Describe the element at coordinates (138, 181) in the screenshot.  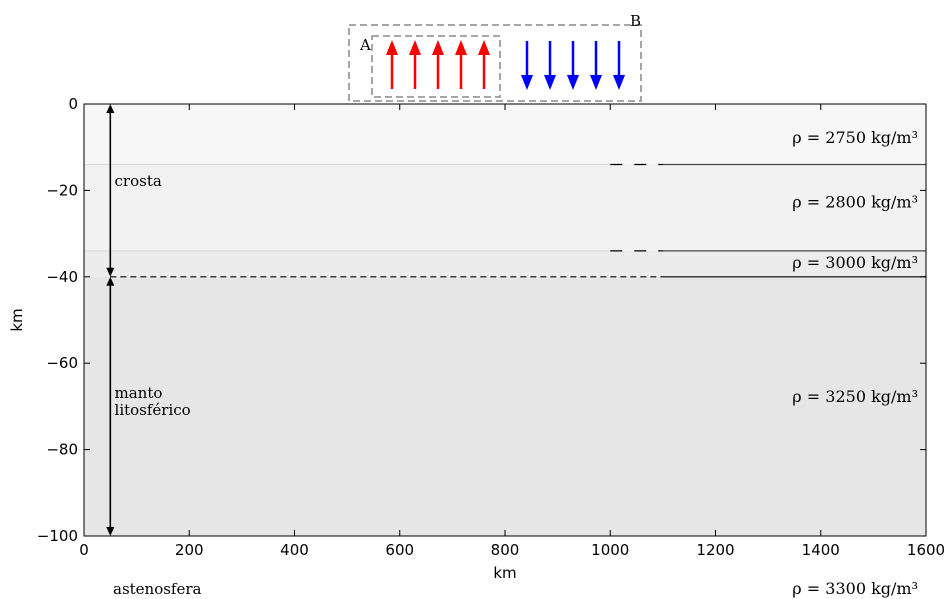
I see `region-label-0: crosta` at that location.